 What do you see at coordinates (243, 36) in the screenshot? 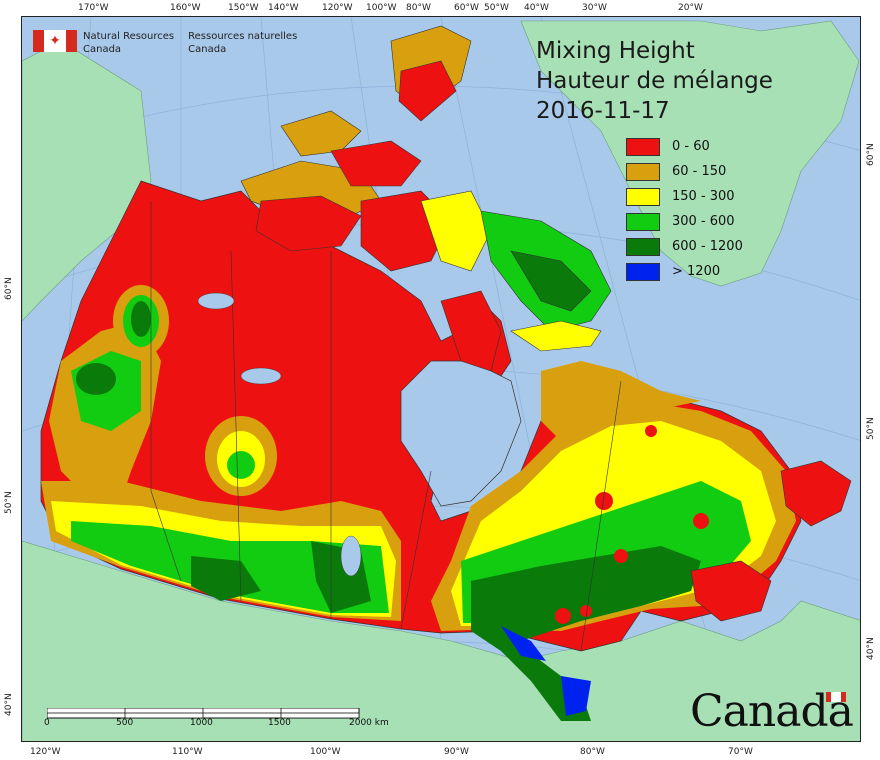
I see `agency-fr-line1: Ressources naturelles` at bounding box center [243, 36].